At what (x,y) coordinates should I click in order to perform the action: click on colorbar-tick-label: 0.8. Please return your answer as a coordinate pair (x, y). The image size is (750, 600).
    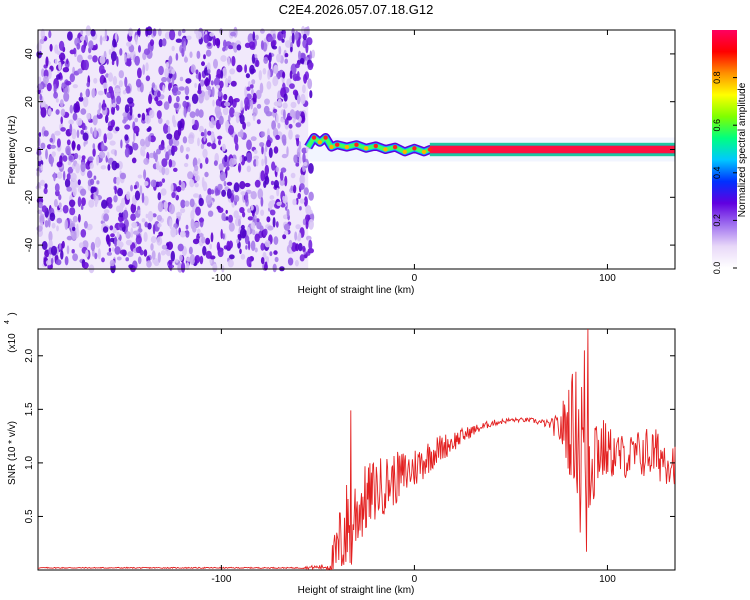
    Looking at the image, I should click on (717, 77).